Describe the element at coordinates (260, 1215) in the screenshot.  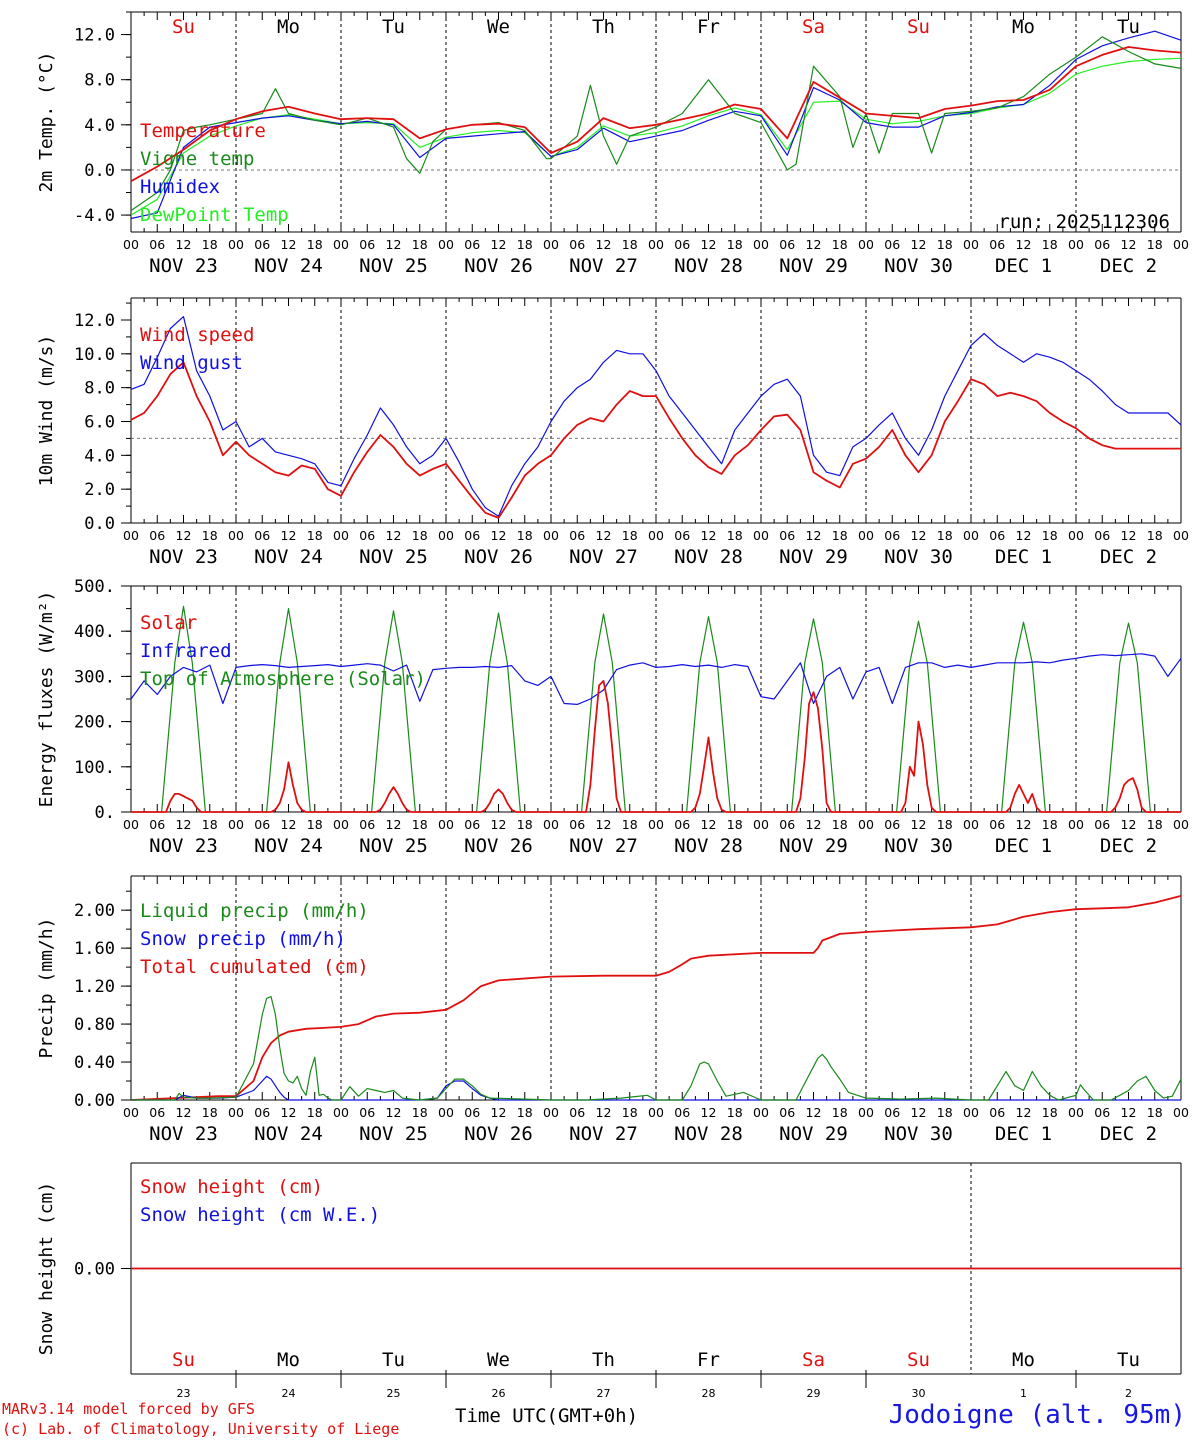
I see `legend-entry: Snow height (cm W.E.)` at that location.